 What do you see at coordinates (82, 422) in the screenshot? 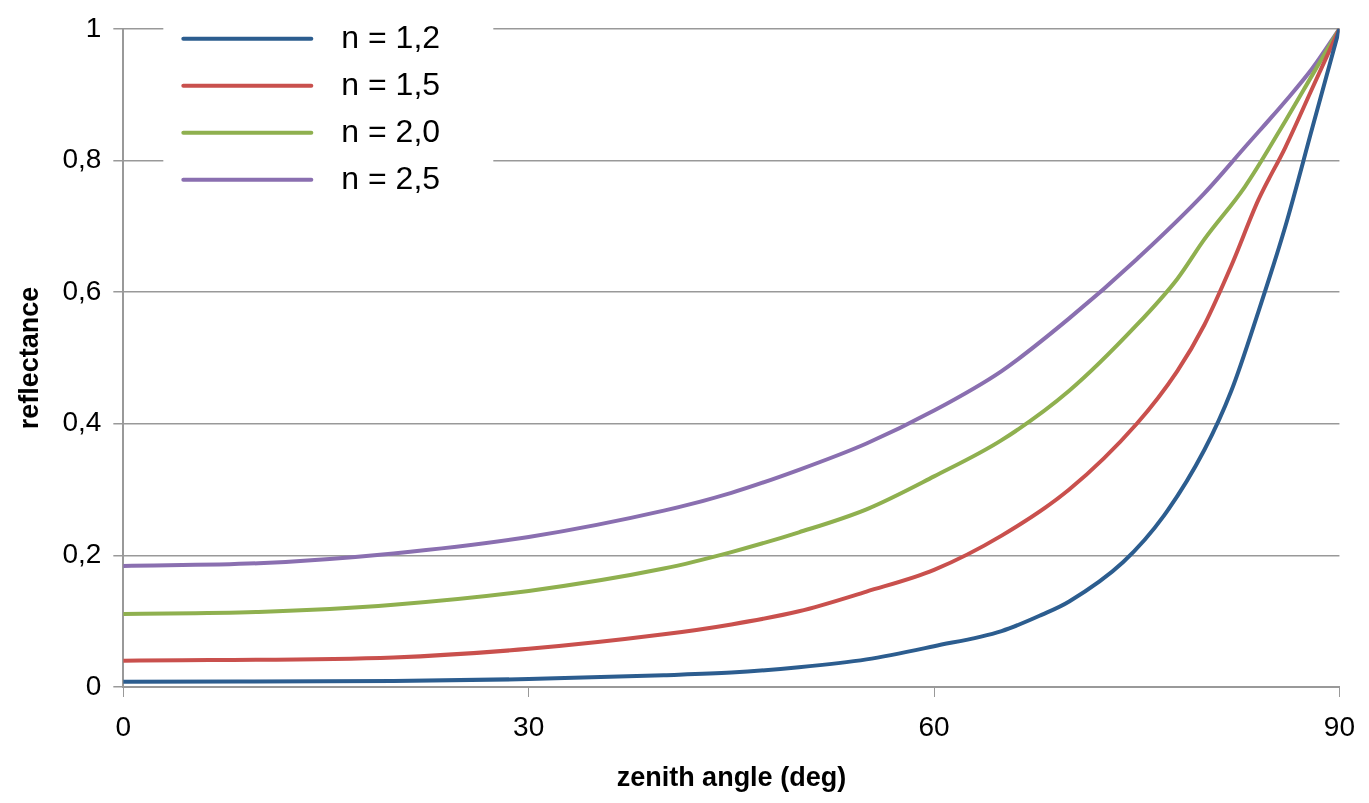
I see `y-tick-label: 0,4` at bounding box center [82, 422].